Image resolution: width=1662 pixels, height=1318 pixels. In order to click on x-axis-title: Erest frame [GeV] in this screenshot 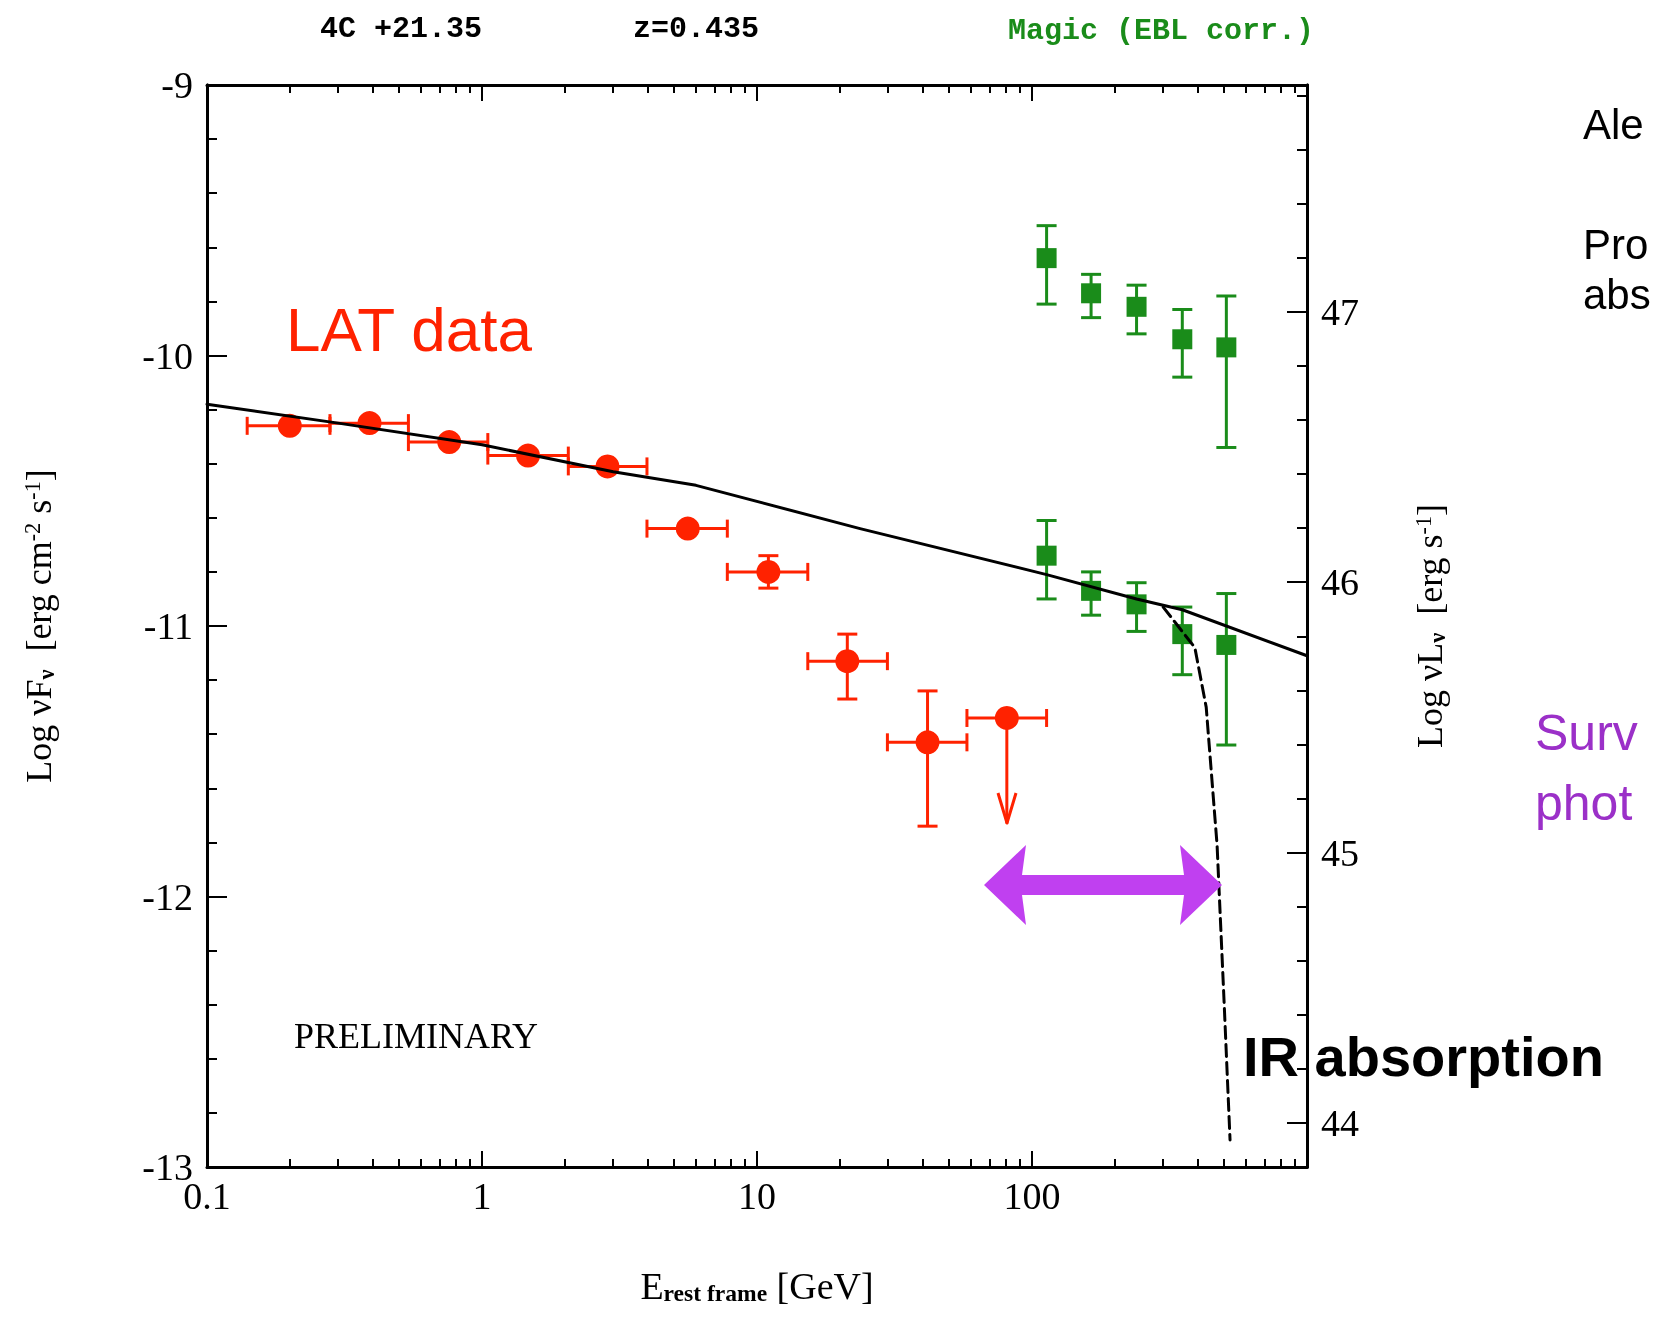, I will do `click(757, 1286)`.